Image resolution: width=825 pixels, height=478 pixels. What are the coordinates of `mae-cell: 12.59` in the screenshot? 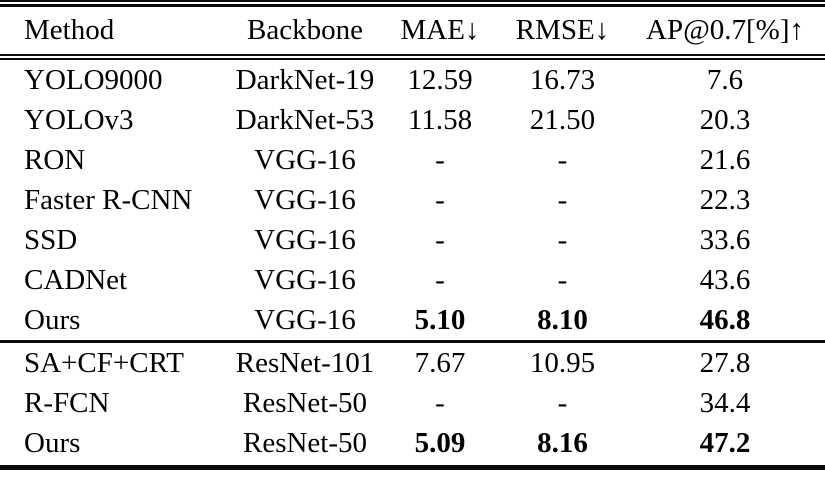 It's located at (440, 79).